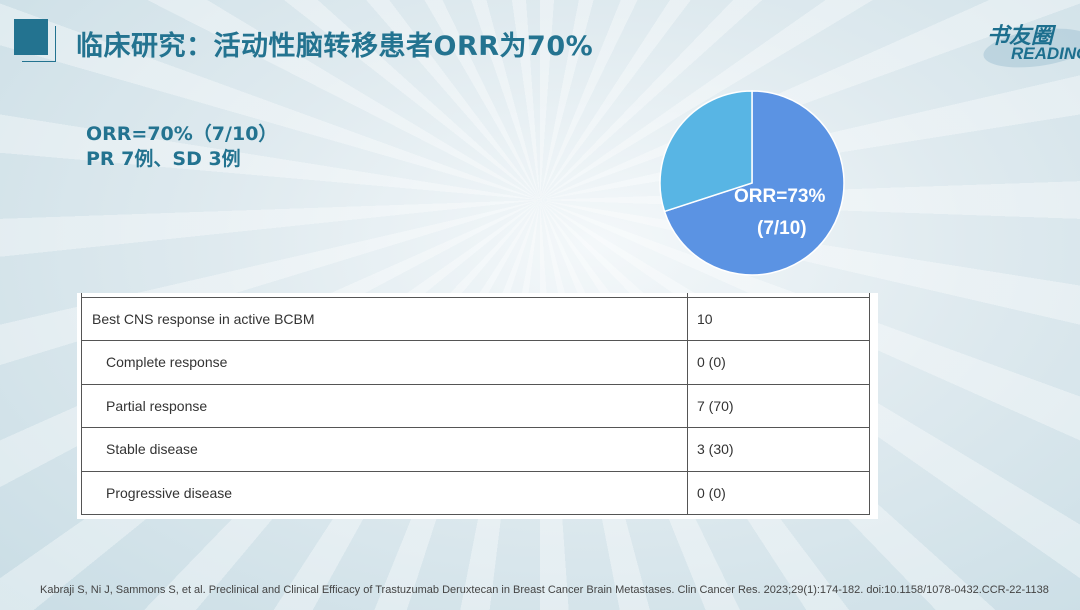 The width and height of the screenshot is (1080, 610). I want to click on summary-orr: ORR=70%（7/10）, so click(182, 134).